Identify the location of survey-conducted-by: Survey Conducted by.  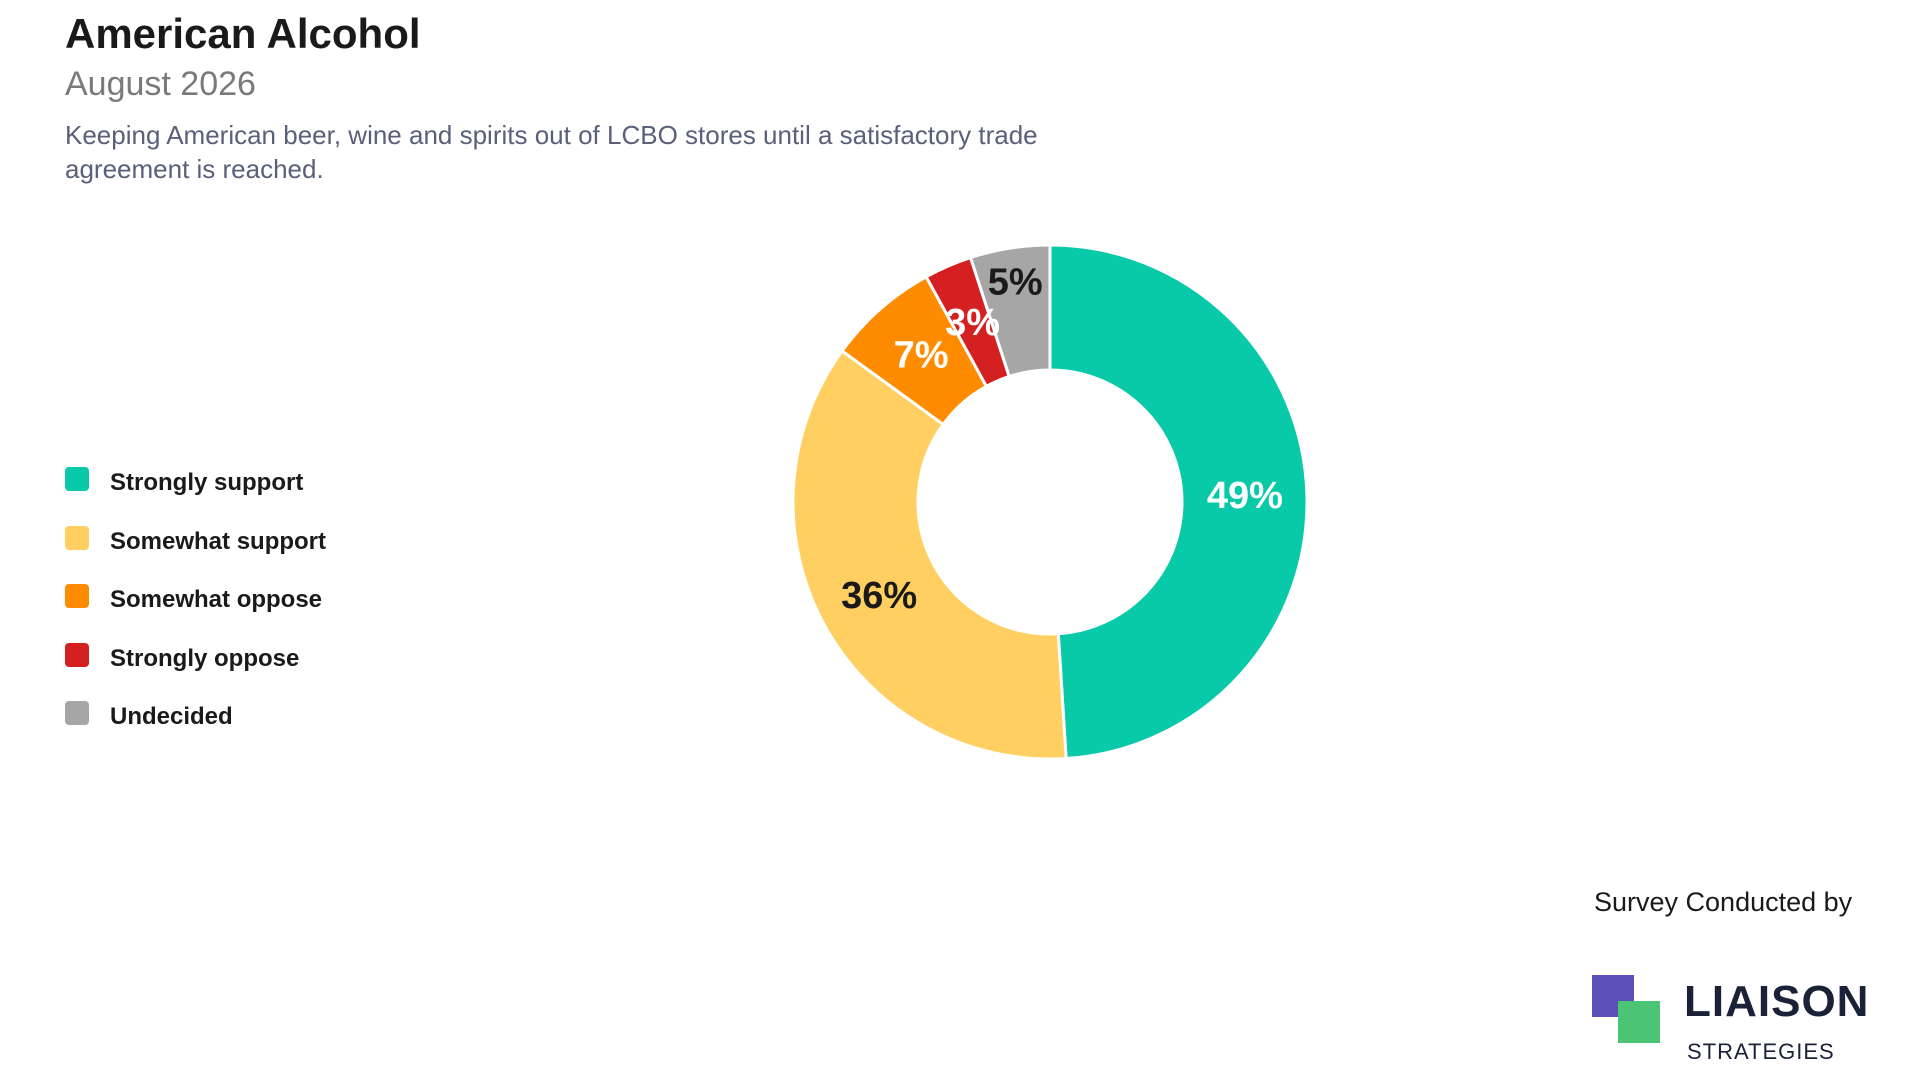
(1723, 902).